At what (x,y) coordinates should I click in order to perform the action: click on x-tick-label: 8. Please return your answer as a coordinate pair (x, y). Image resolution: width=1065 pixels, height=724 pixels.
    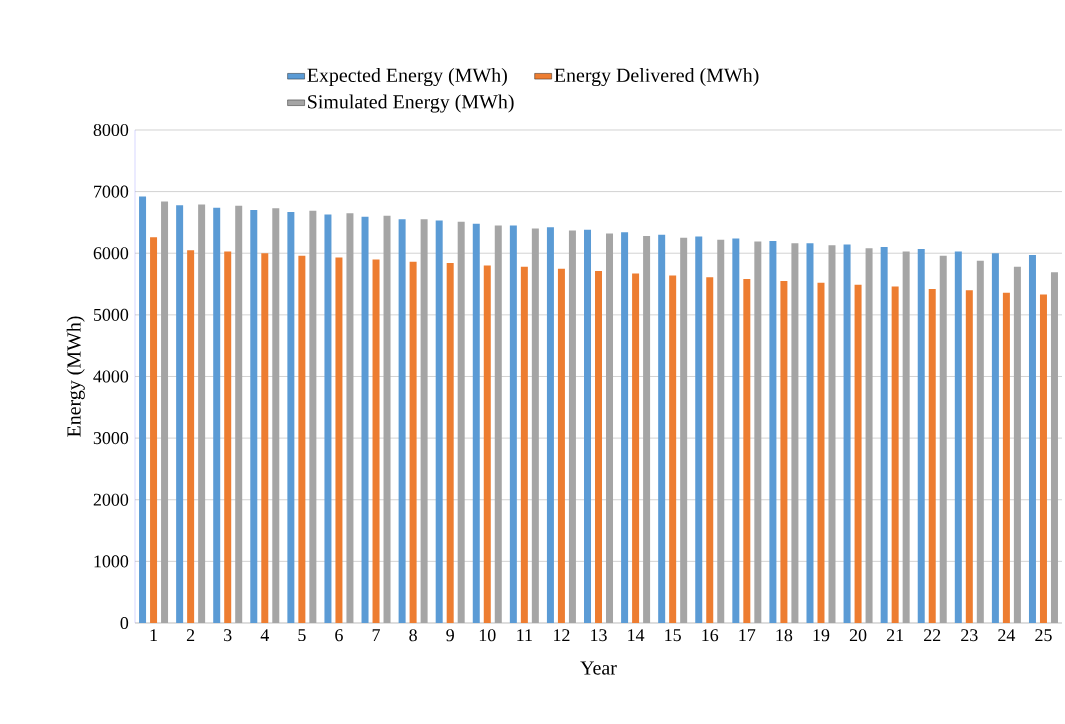
    Looking at the image, I should click on (413, 635).